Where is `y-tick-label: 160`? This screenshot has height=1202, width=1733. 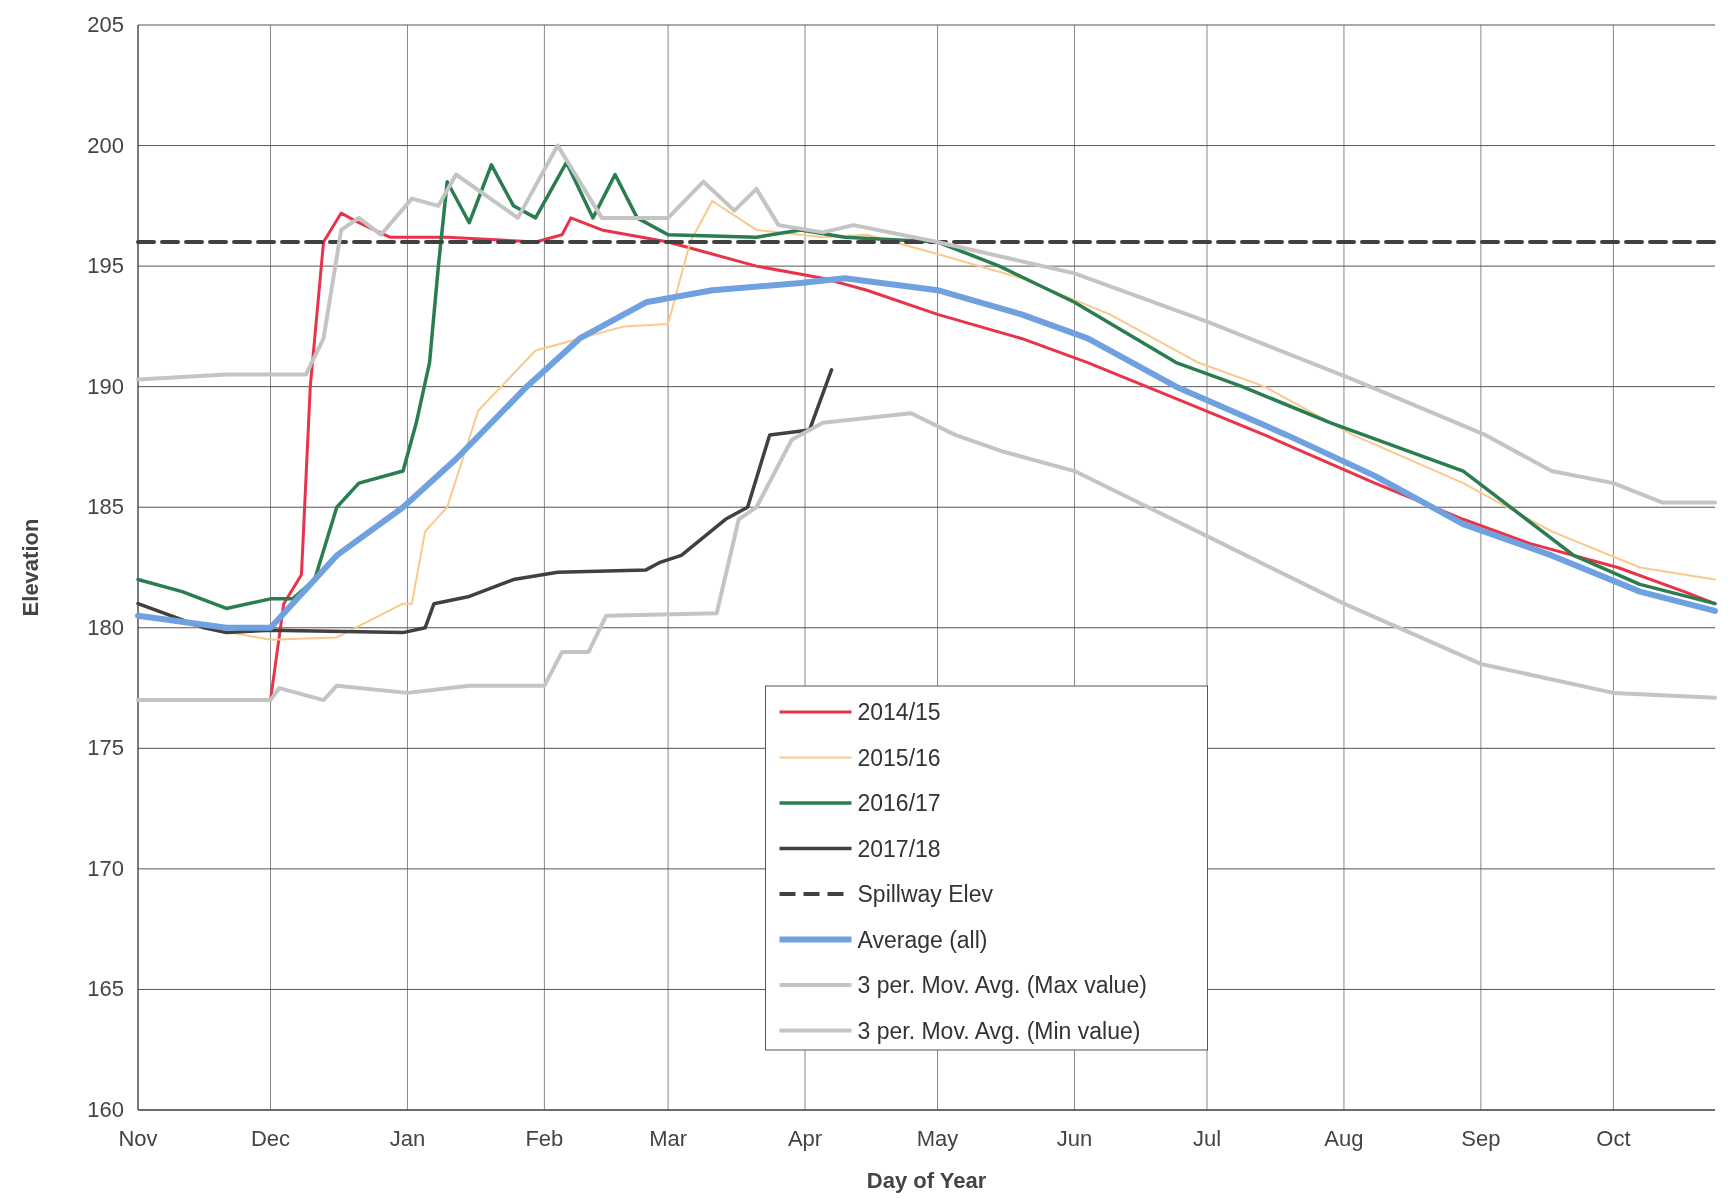 y-tick-label: 160 is located at coordinates (105, 1109).